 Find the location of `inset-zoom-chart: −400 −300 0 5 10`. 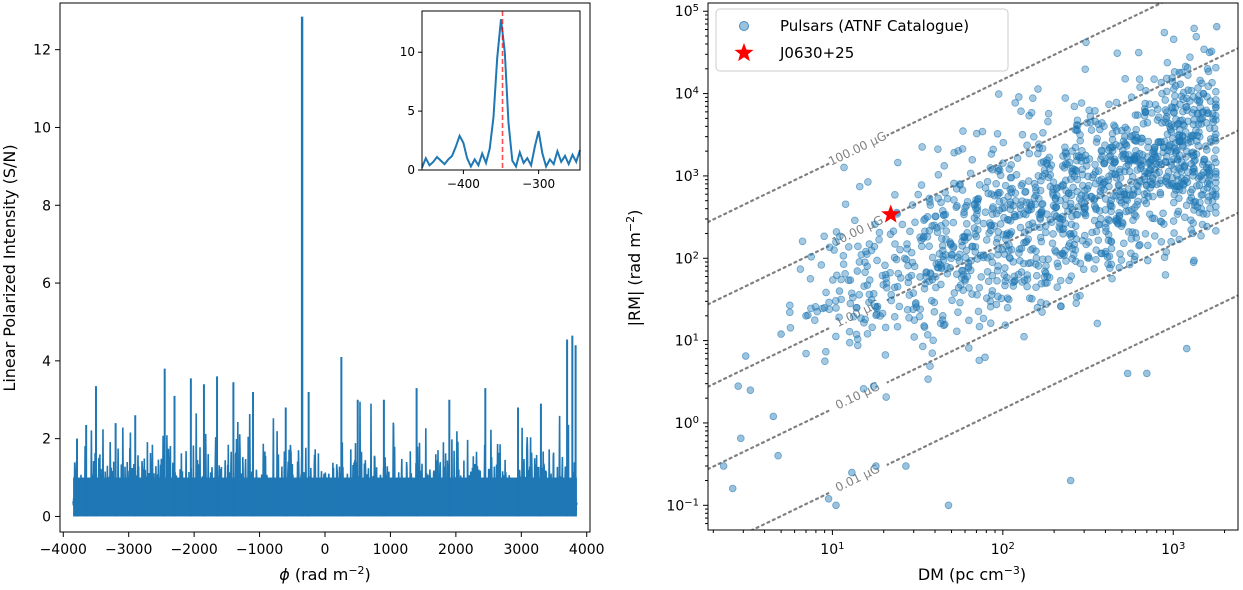

inset-zoom-chart: −400 −300 0 5 10 is located at coordinates (490, 100).